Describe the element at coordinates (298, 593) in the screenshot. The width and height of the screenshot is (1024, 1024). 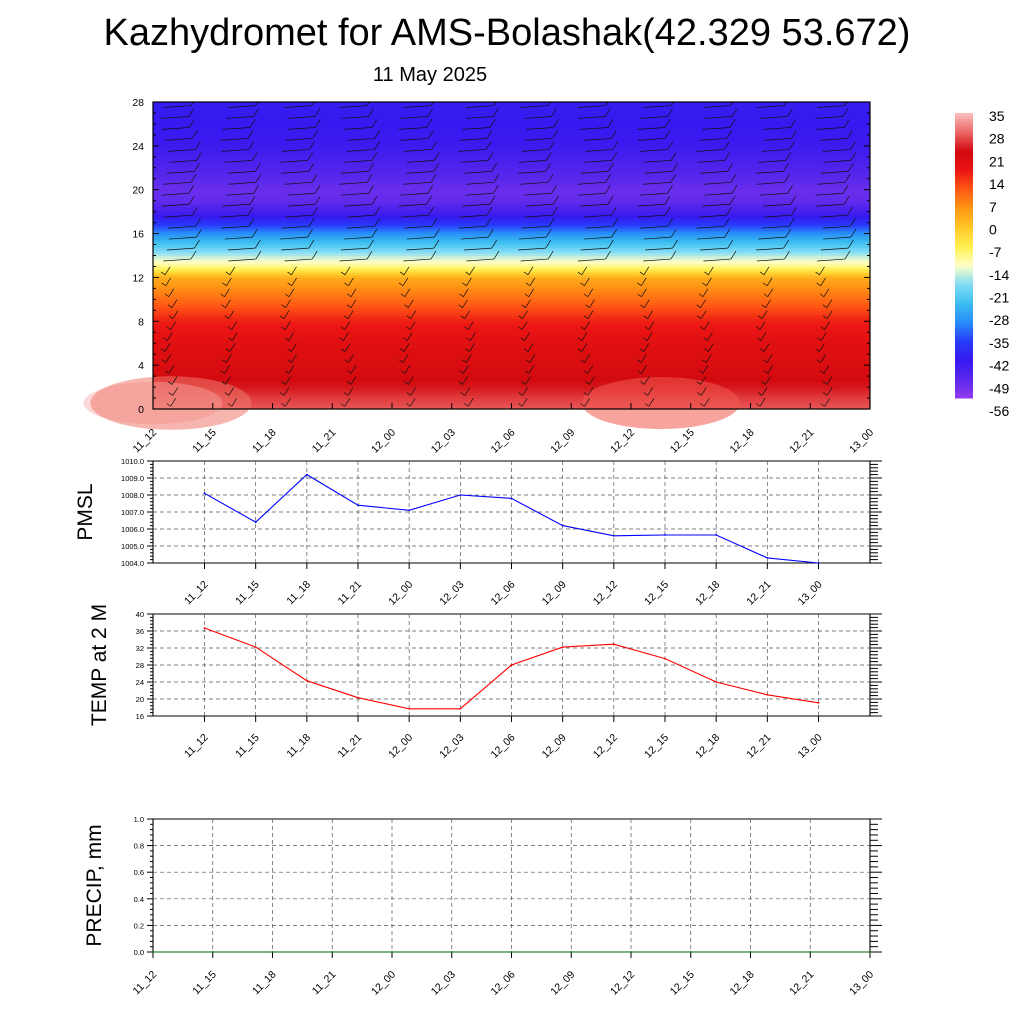
I see `panel-xtick-label: 11_18` at that location.